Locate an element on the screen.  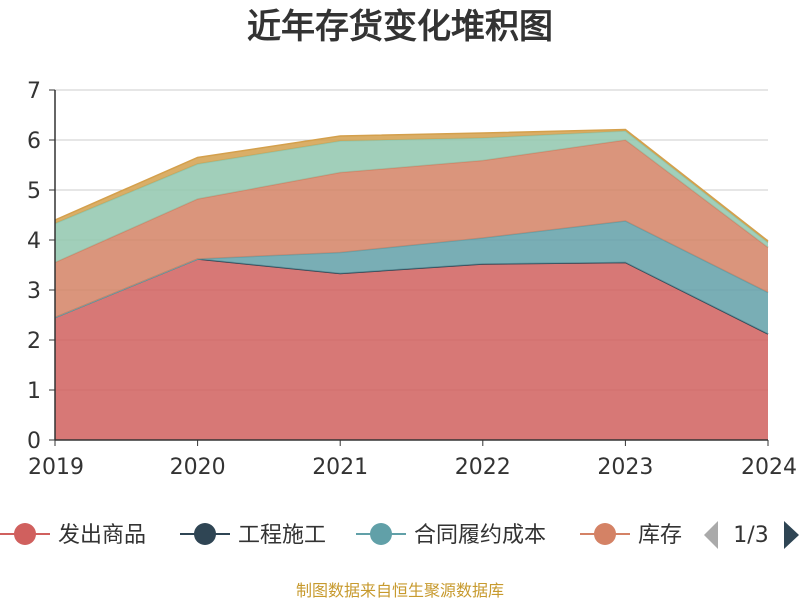
legend-label: 库存 is located at coordinates (660, 535).